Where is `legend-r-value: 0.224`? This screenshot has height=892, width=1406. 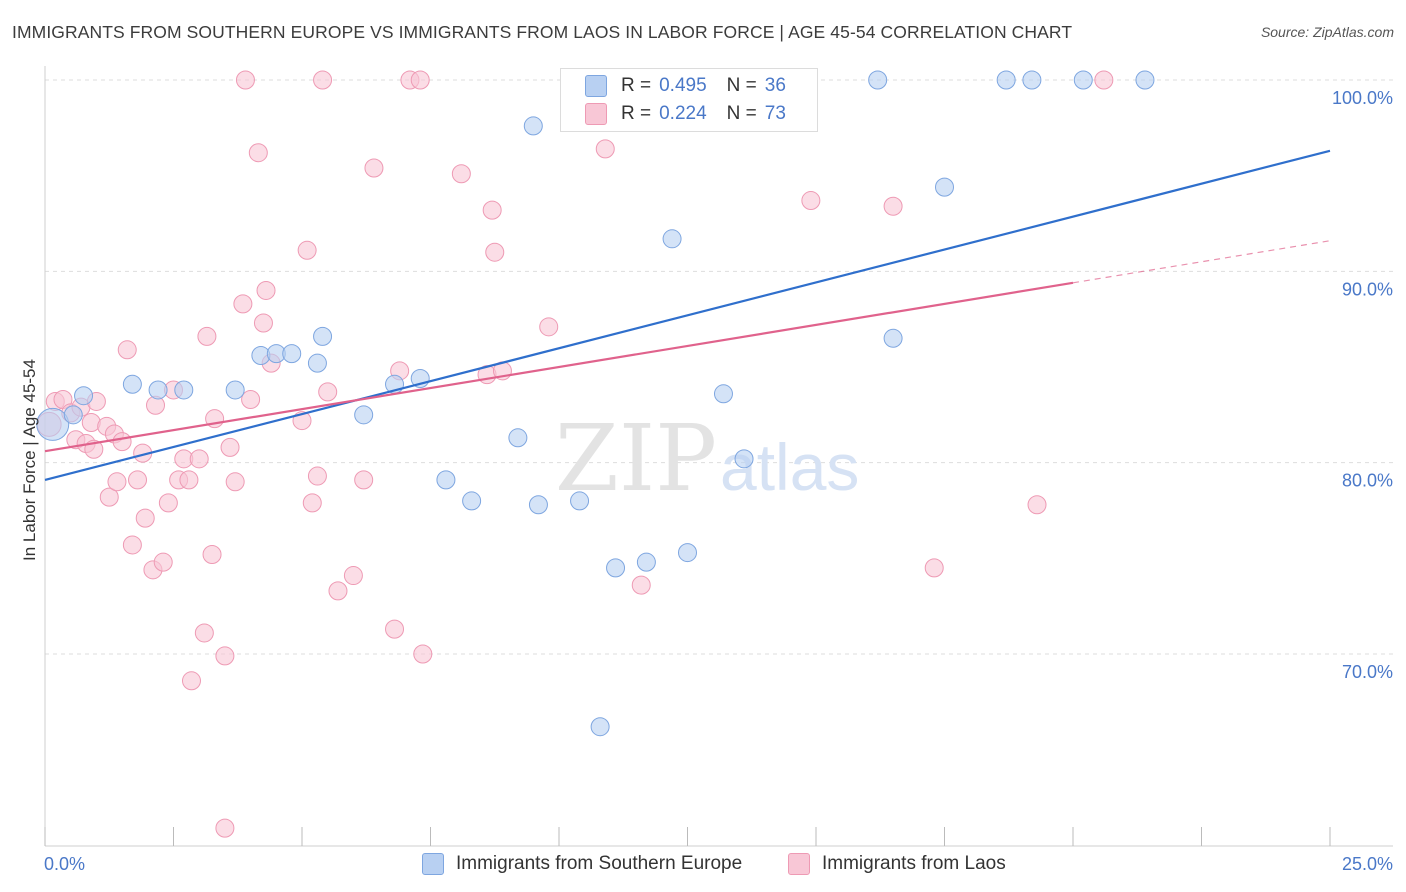 legend-r-value: 0.224 is located at coordinates (683, 113).